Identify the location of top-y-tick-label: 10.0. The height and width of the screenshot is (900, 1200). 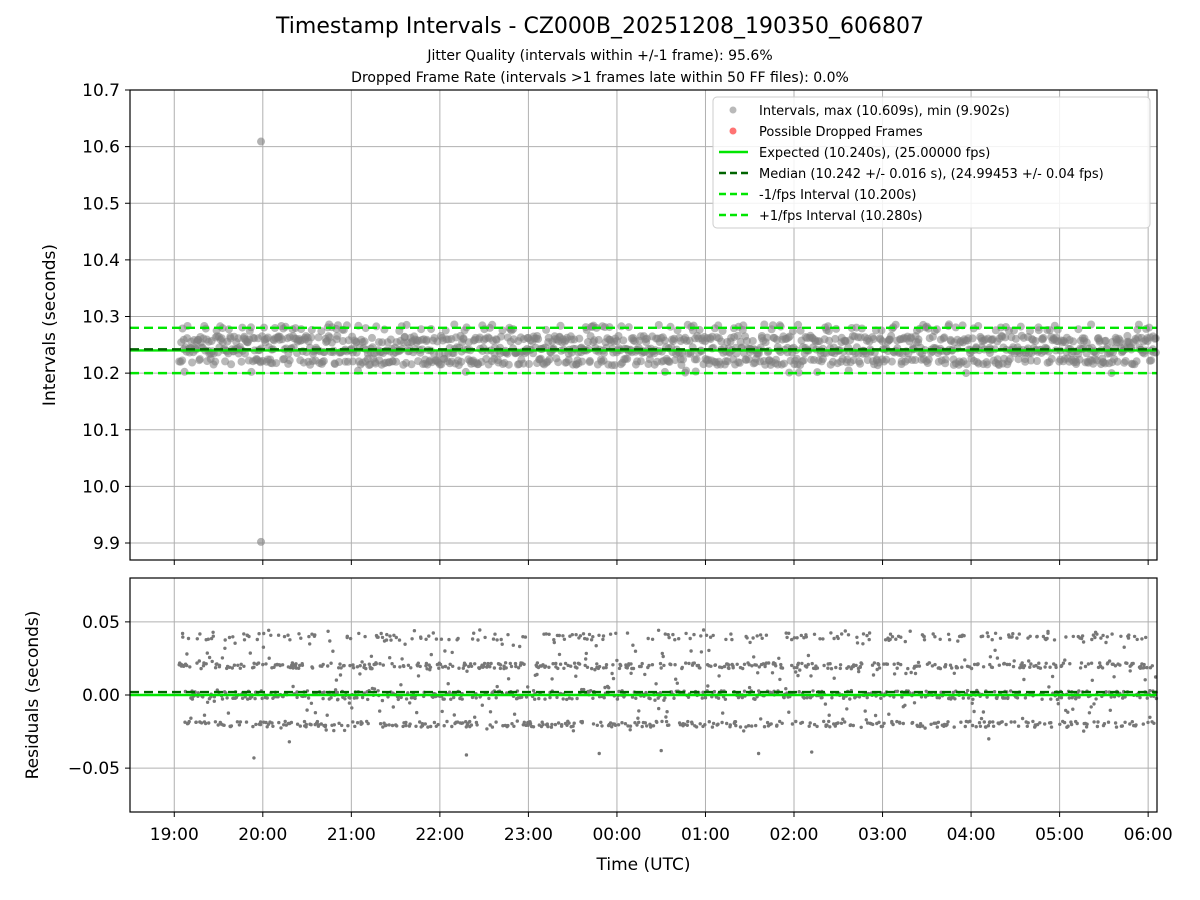
(101, 487).